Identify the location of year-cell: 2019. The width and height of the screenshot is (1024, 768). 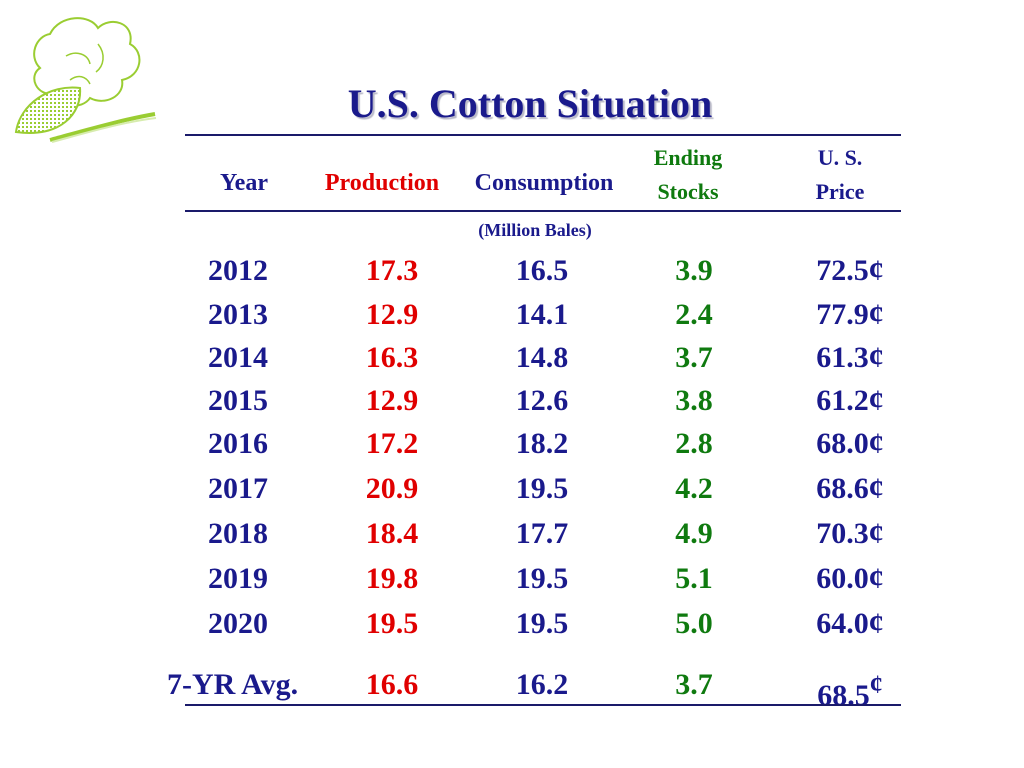
(238, 578).